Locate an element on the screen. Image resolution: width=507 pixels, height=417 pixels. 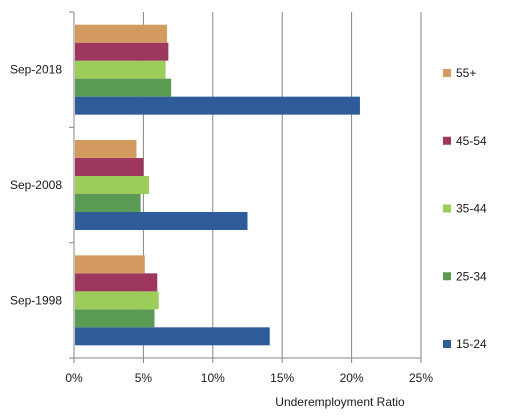
category-label: Sep-1998 is located at coordinates (36, 300).